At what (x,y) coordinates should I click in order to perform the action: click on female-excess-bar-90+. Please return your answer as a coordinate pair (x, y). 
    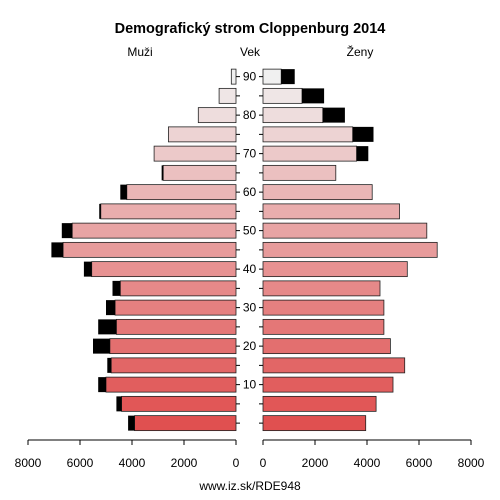
    Looking at the image, I should click on (288, 77).